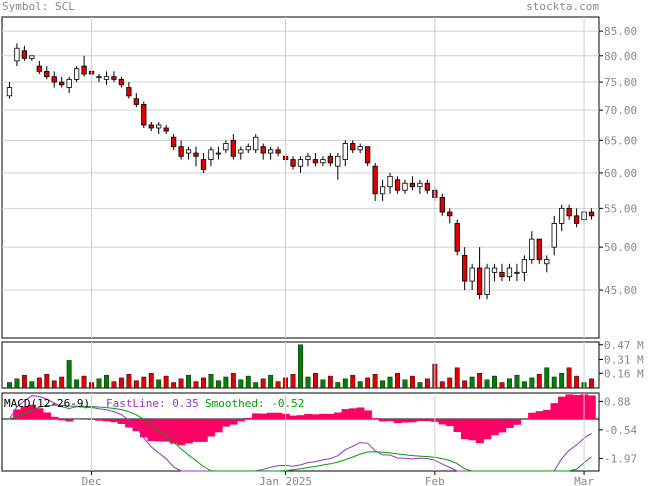  I want to click on y-tick-label: -1.97, so click(620, 458).